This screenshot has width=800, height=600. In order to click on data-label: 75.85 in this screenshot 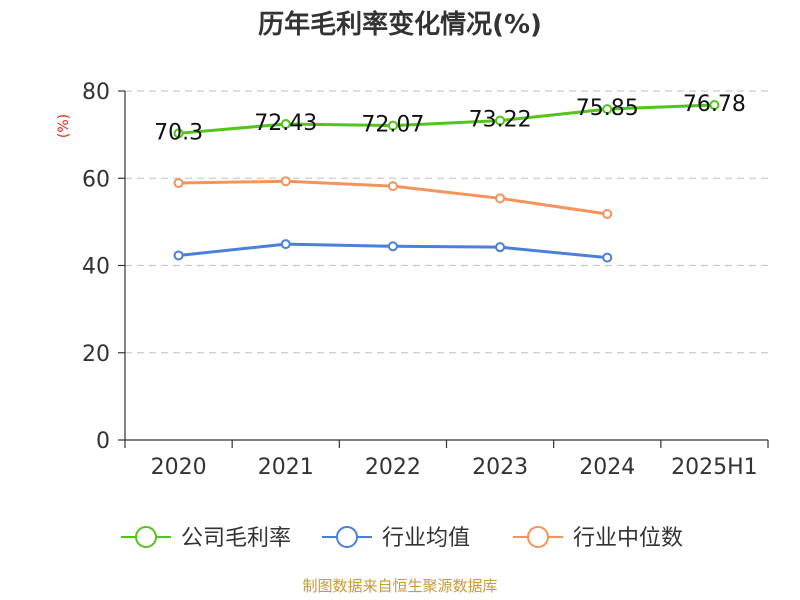, I will do `click(607, 108)`.